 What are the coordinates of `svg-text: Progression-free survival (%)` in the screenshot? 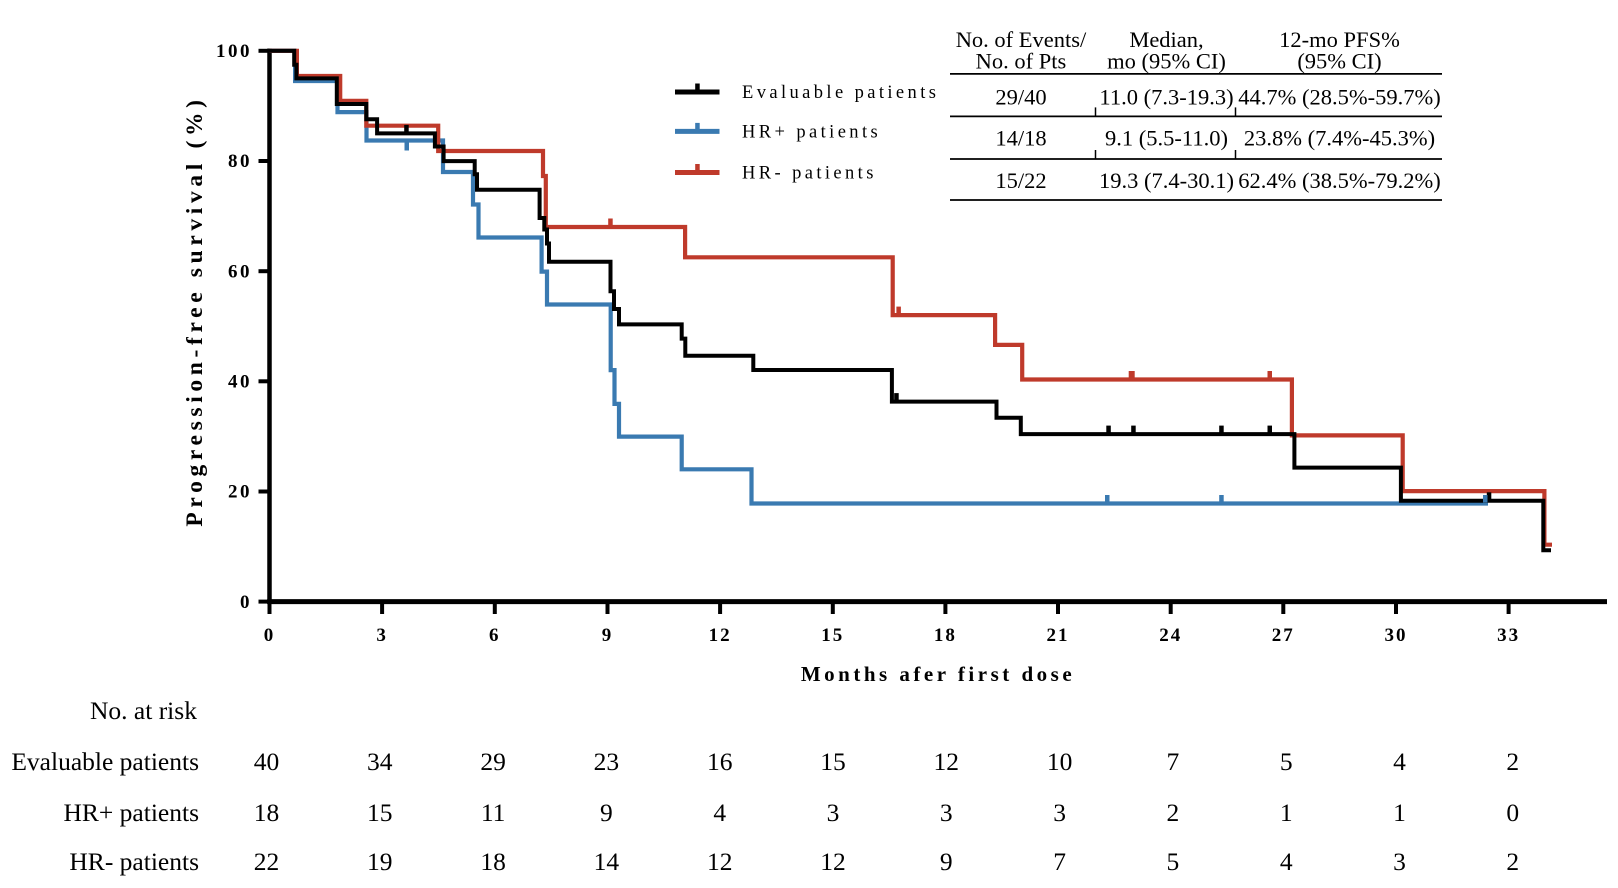 It's located at (195, 310).